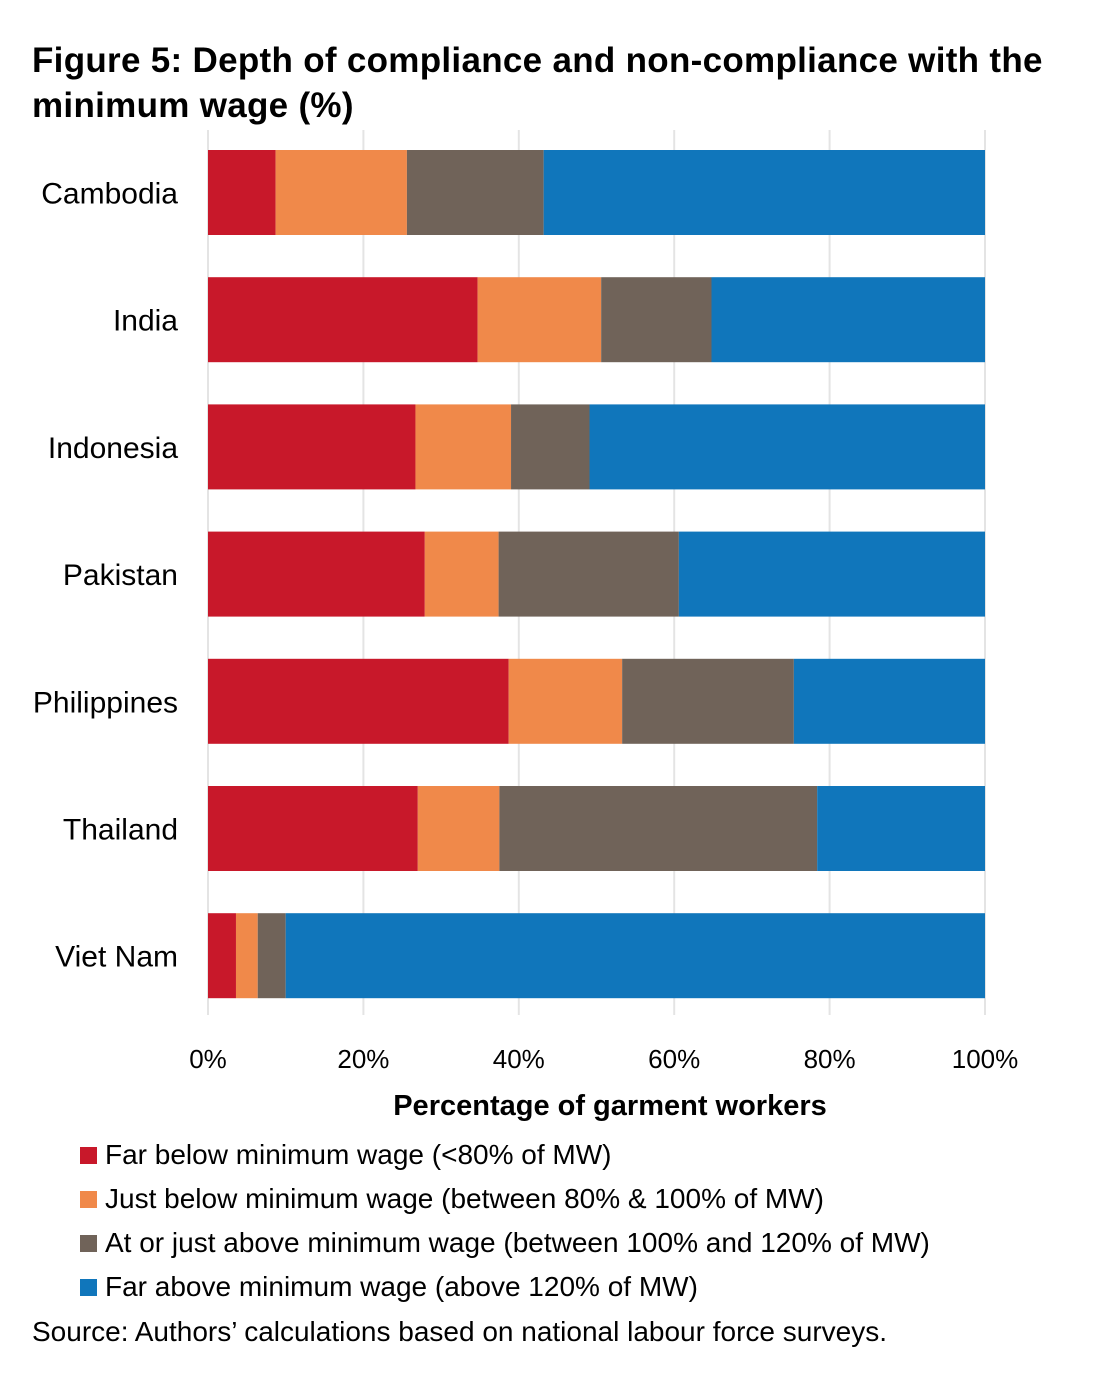 The image size is (1116, 1379). Describe the element at coordinates (145, 321) in the screenshot. I see `category-label-india: India` at that location.